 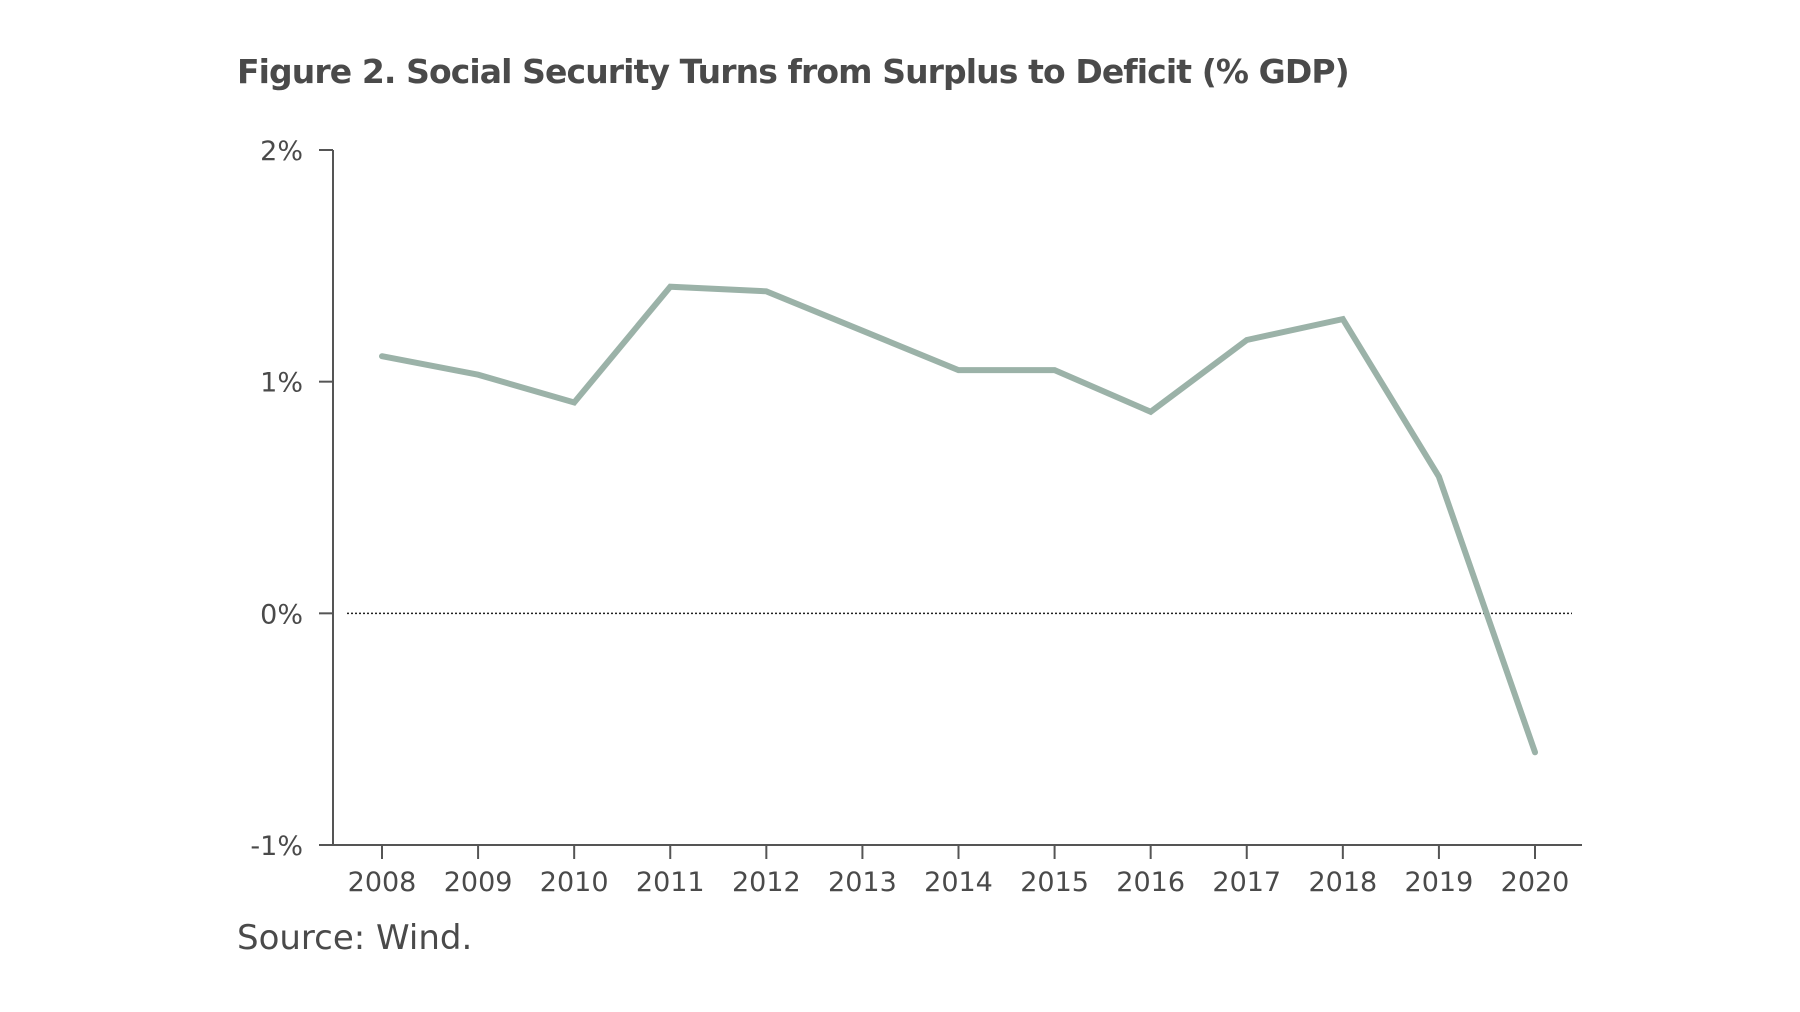 What do you see at coordinates (766, 882) in the screenshot?
I see `x-tick-label: 2012` at bounding box center [766, 882].